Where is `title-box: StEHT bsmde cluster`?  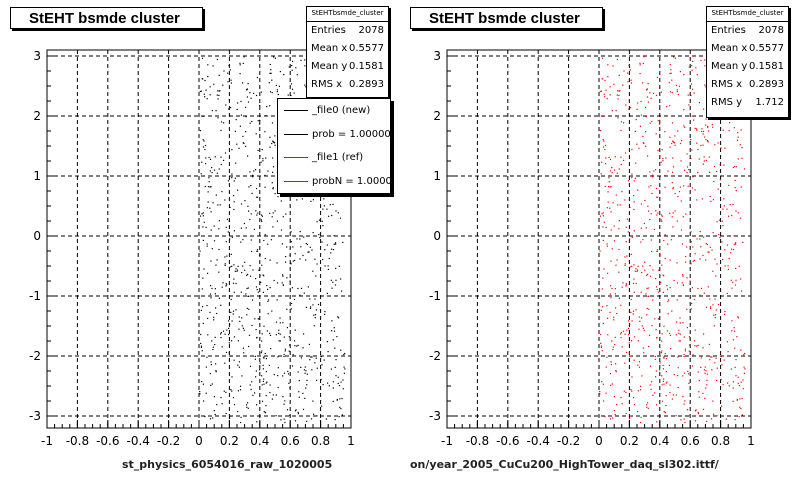 title-box: StEHT bsmde cluster is located at coordinates (506, 18).